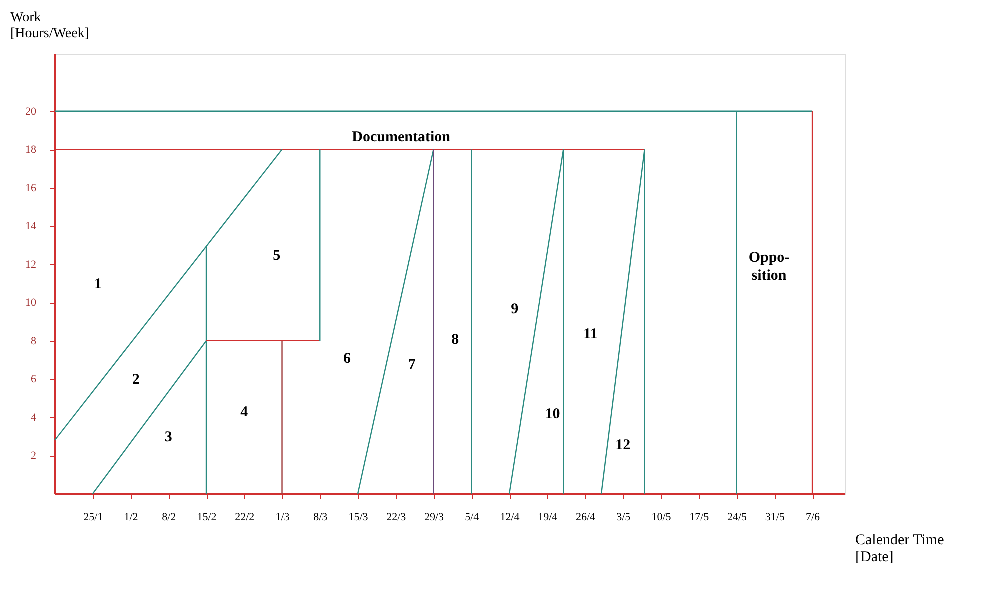  Describe the element at coordinates (136, 380) in the screenshot. I see `annotation: 2` at that location.